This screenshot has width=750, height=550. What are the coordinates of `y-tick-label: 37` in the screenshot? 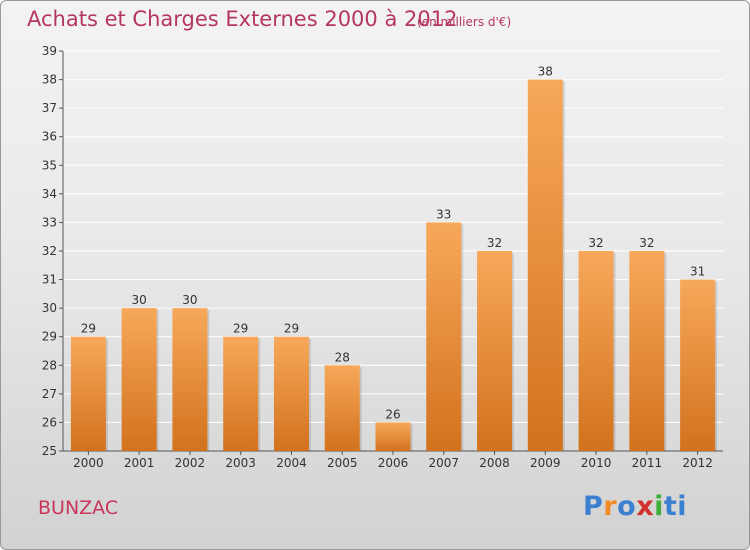 It's located at (49, 108).